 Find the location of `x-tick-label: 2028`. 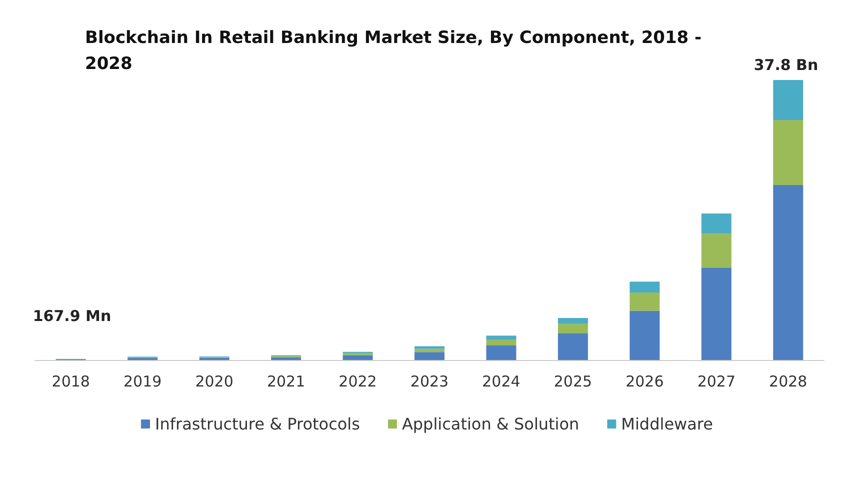

x-tick-label: 2028 is located at coordinates (788, 381).